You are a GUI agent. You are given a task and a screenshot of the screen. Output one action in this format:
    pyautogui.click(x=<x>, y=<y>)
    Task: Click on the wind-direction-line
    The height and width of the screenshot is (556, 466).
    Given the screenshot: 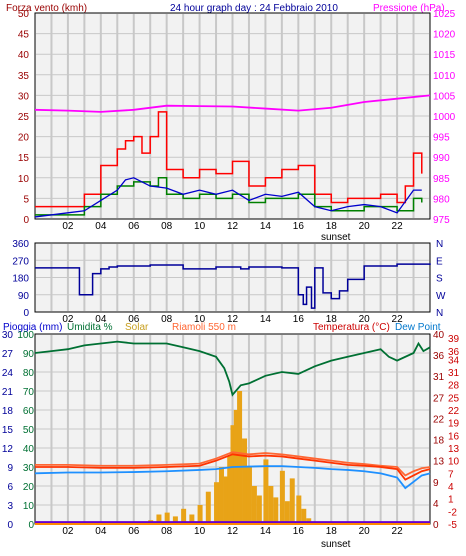 What is the action you would take?
    pyautogui.click(x=233, y=286)
    